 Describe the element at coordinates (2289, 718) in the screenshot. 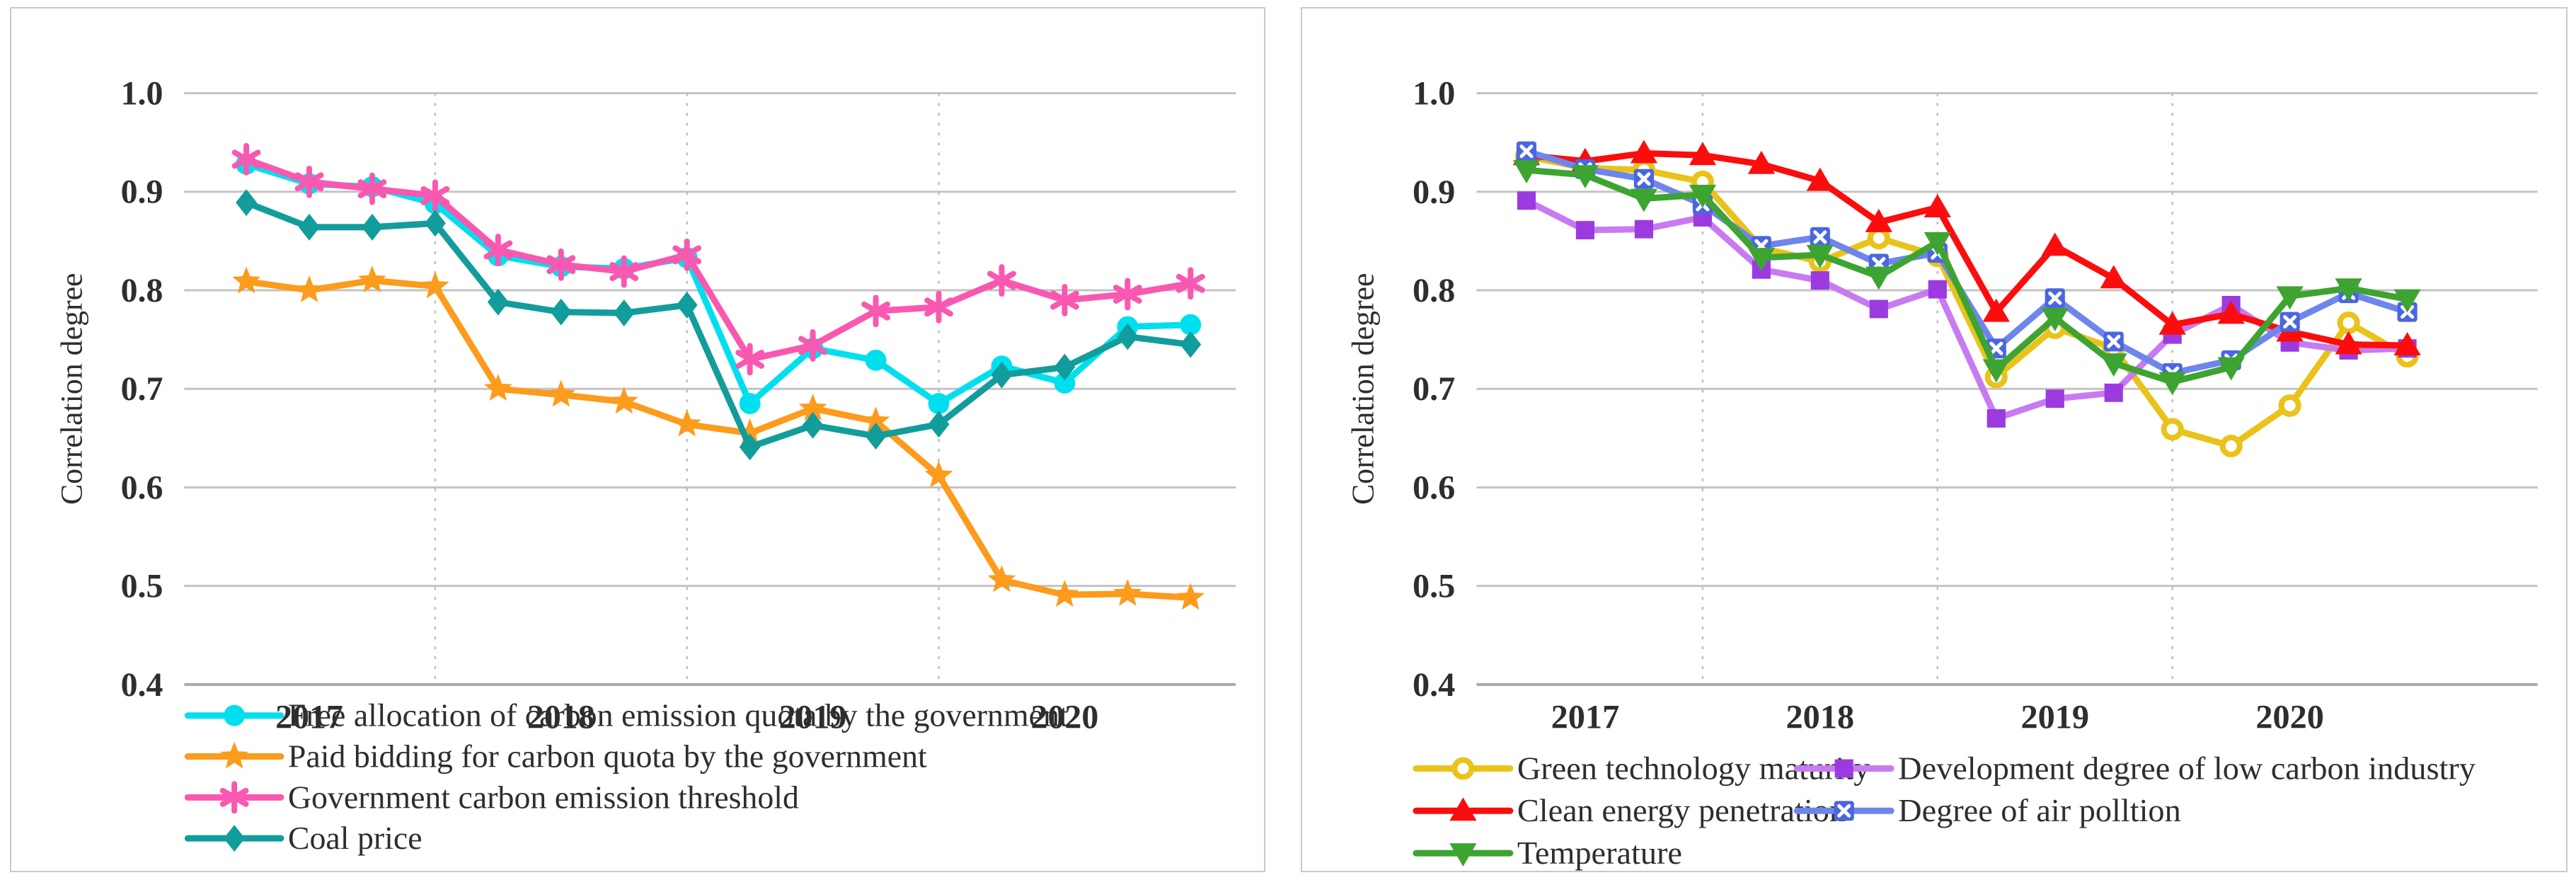

I see `x-tick-label: 2020` at that location.